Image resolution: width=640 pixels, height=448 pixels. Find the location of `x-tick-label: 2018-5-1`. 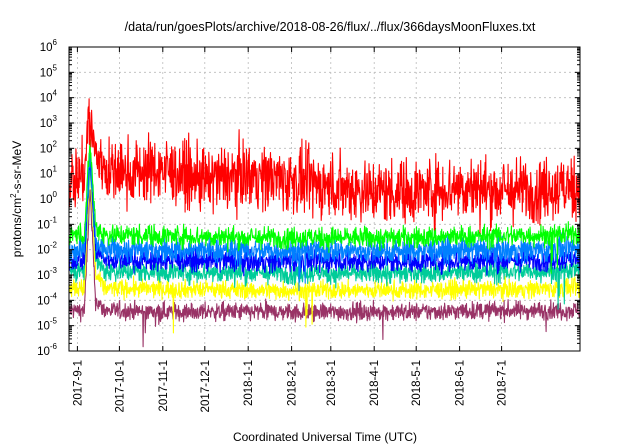

x-tick-label: 2018-5-1 is located at coordinates (417, 383).